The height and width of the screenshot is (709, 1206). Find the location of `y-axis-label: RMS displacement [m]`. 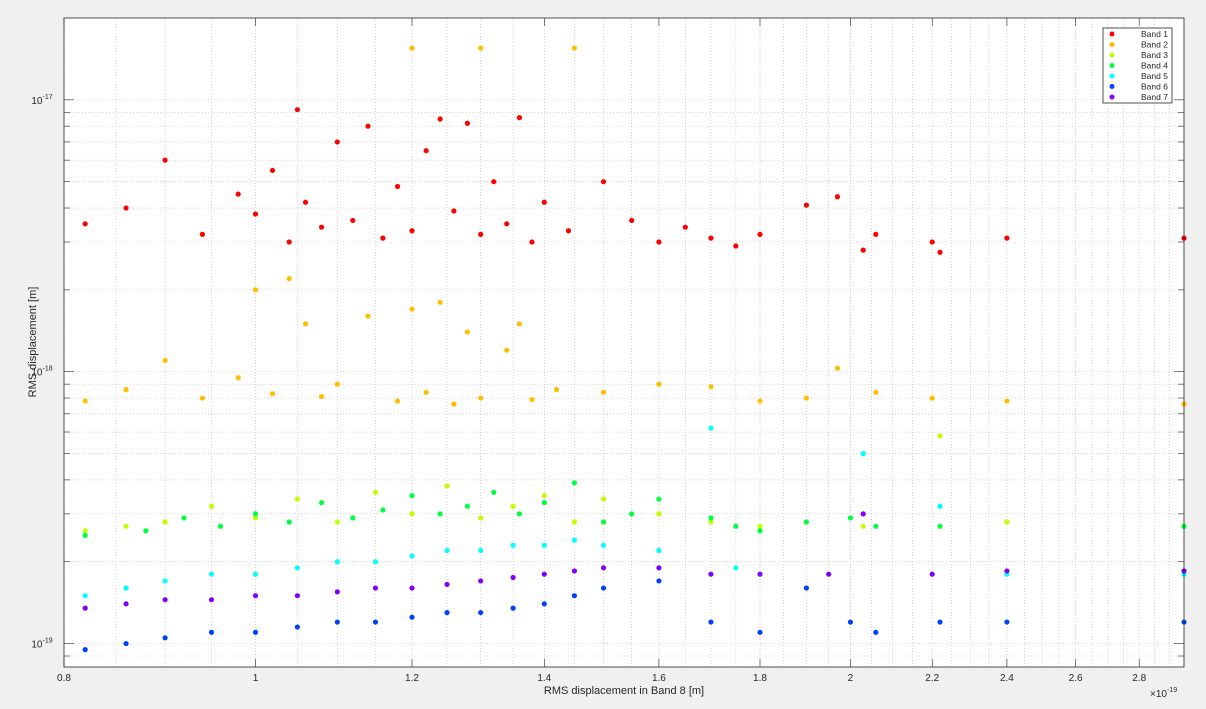

y-axis-label: RMS displacement [m] is located at coordinates (33, 342).